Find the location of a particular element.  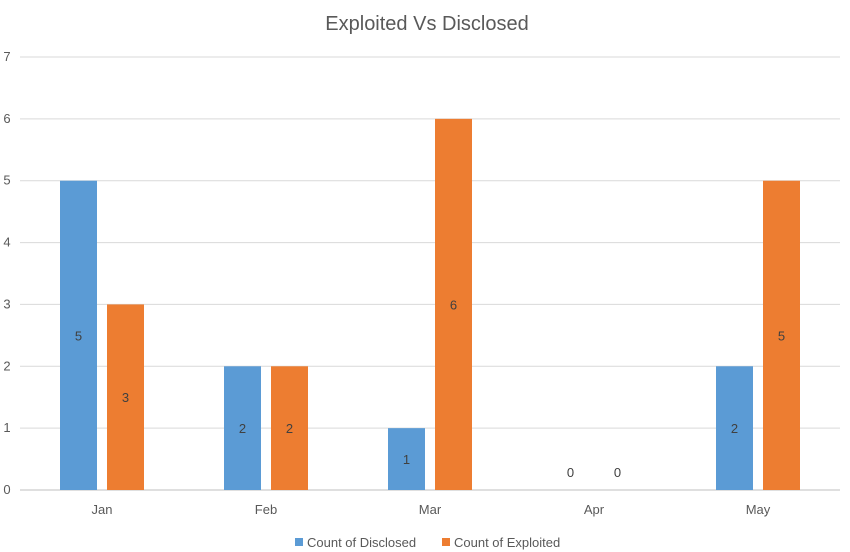

x-axis: Jan Feb Mar Apr May is located at coordinates (431, 509).